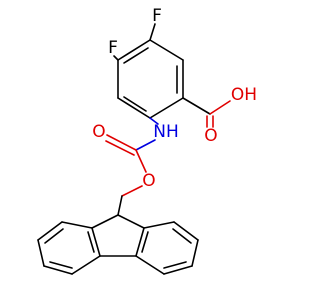  Describe the element at coordinates (166, 132) in the screenshot. I see `atom-label: NH` at that location.